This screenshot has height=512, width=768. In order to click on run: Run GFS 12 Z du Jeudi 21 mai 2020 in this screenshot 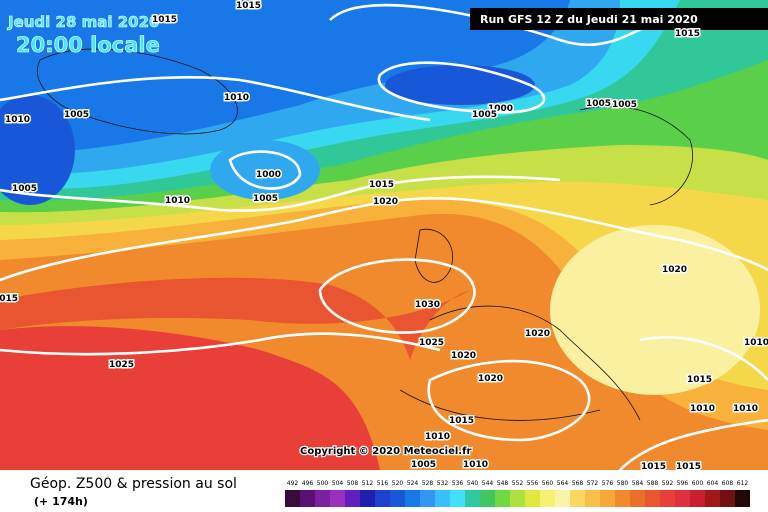, I will do `click(589, 19)`.